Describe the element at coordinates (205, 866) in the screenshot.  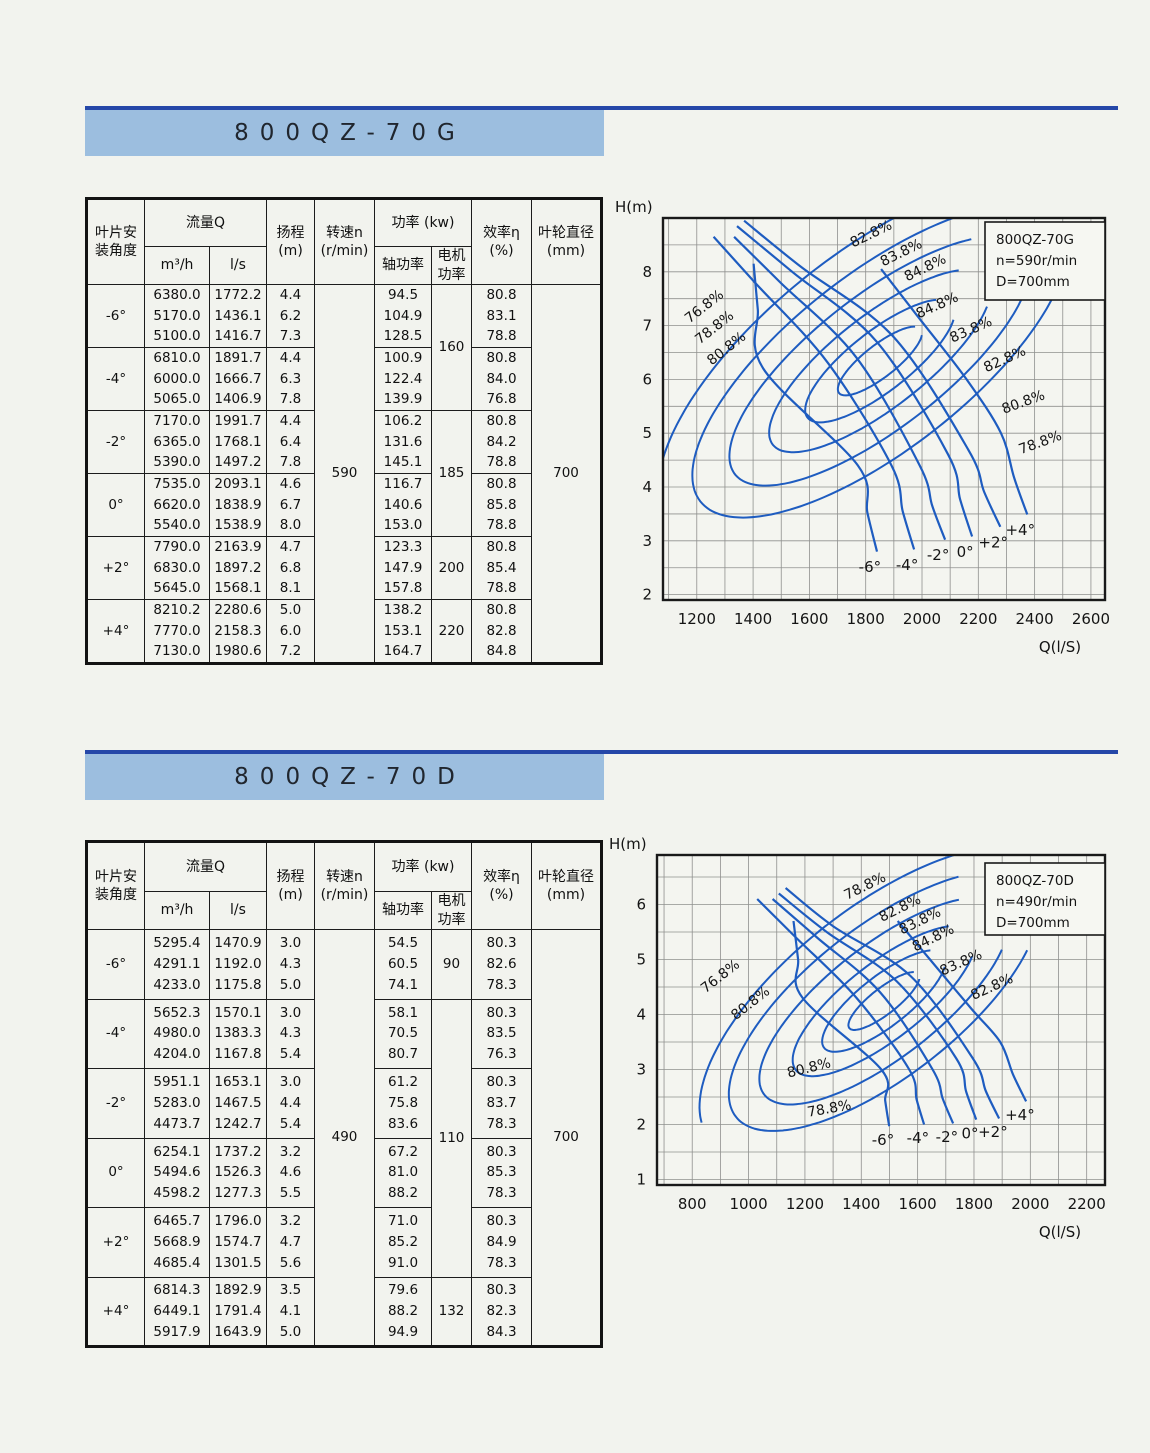
I see `header-flow: 流量Q` at that location.